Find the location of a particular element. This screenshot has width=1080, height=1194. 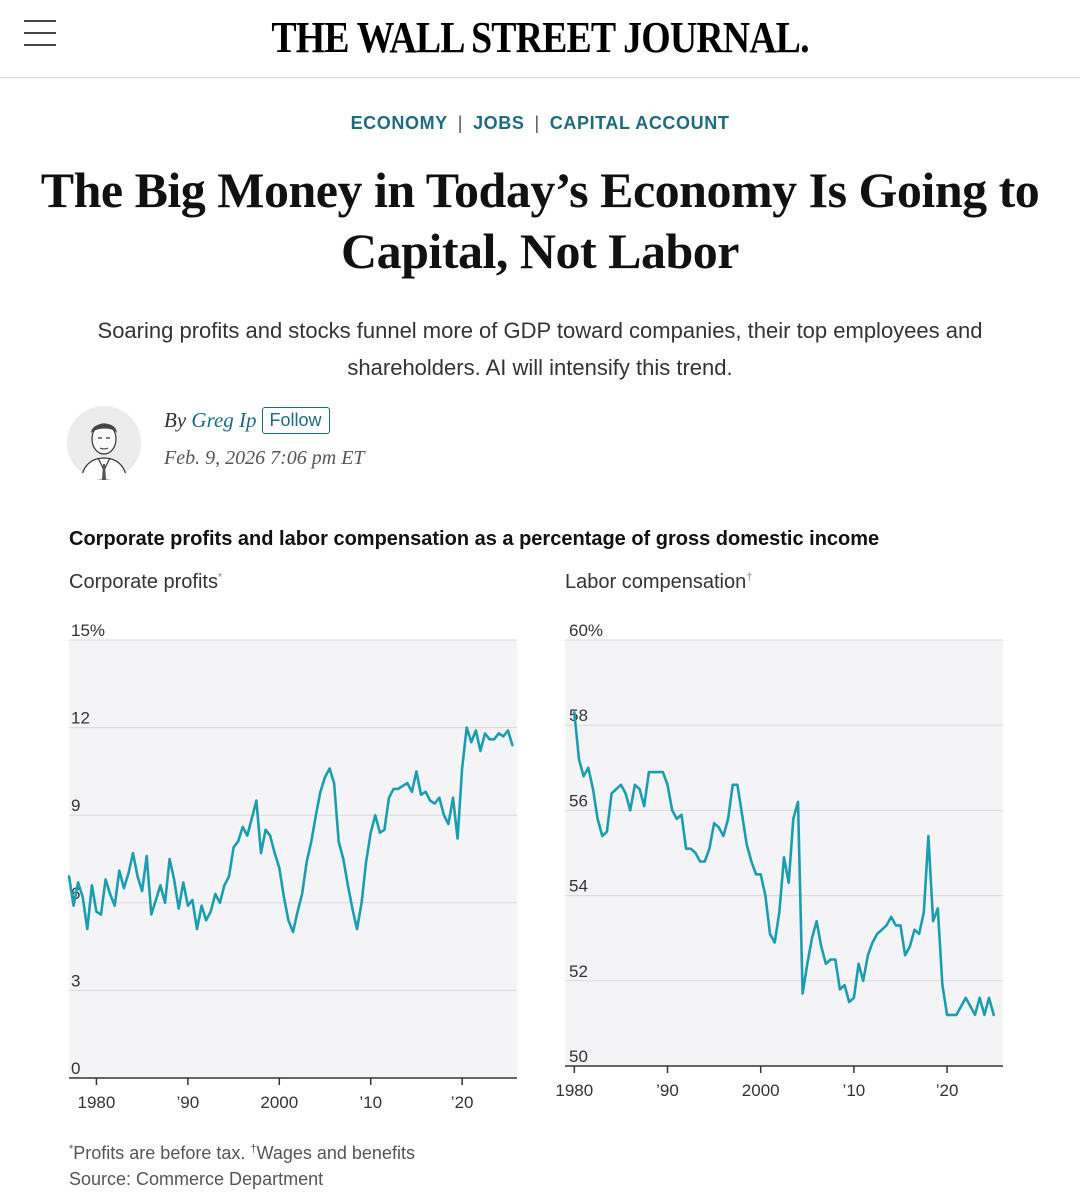

labor-y-tick-label: 56 is located at coordinates (578, 800).